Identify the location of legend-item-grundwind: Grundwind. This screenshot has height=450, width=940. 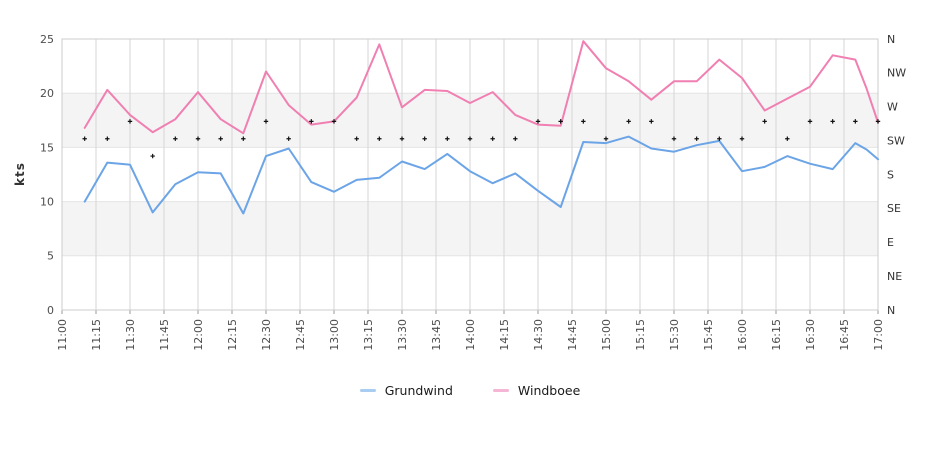
(406, 390).